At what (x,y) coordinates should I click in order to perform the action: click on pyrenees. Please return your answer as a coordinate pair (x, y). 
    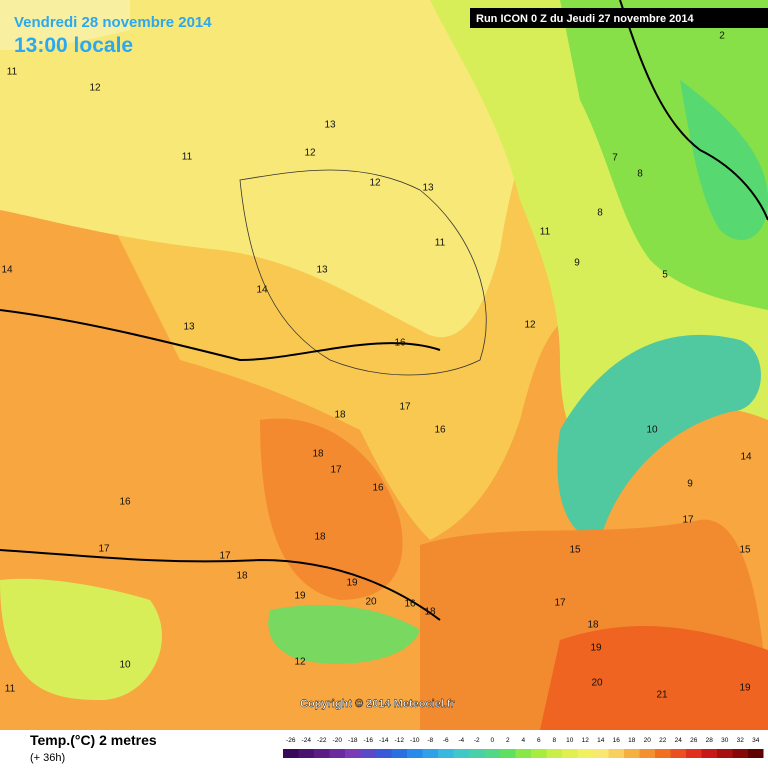
    Looking at the image, I should click on (344, 634).